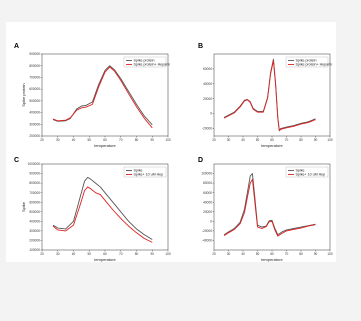 This screenshot has width=361, height=321. I want to click on panel-letter-d: D, so click(200, 160).